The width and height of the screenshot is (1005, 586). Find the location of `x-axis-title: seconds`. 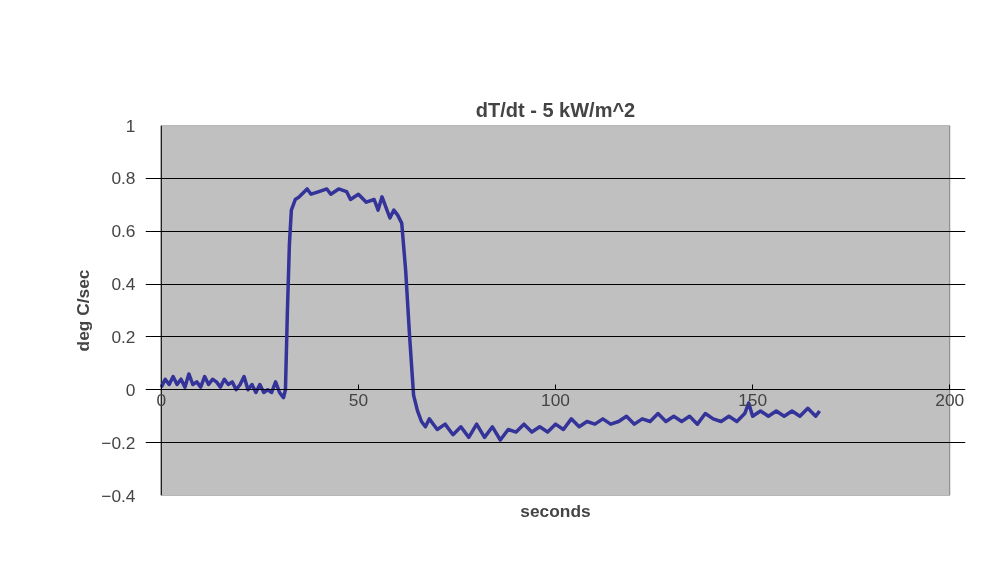

x-axis-title: seconds is located at coordinates (555, 510).